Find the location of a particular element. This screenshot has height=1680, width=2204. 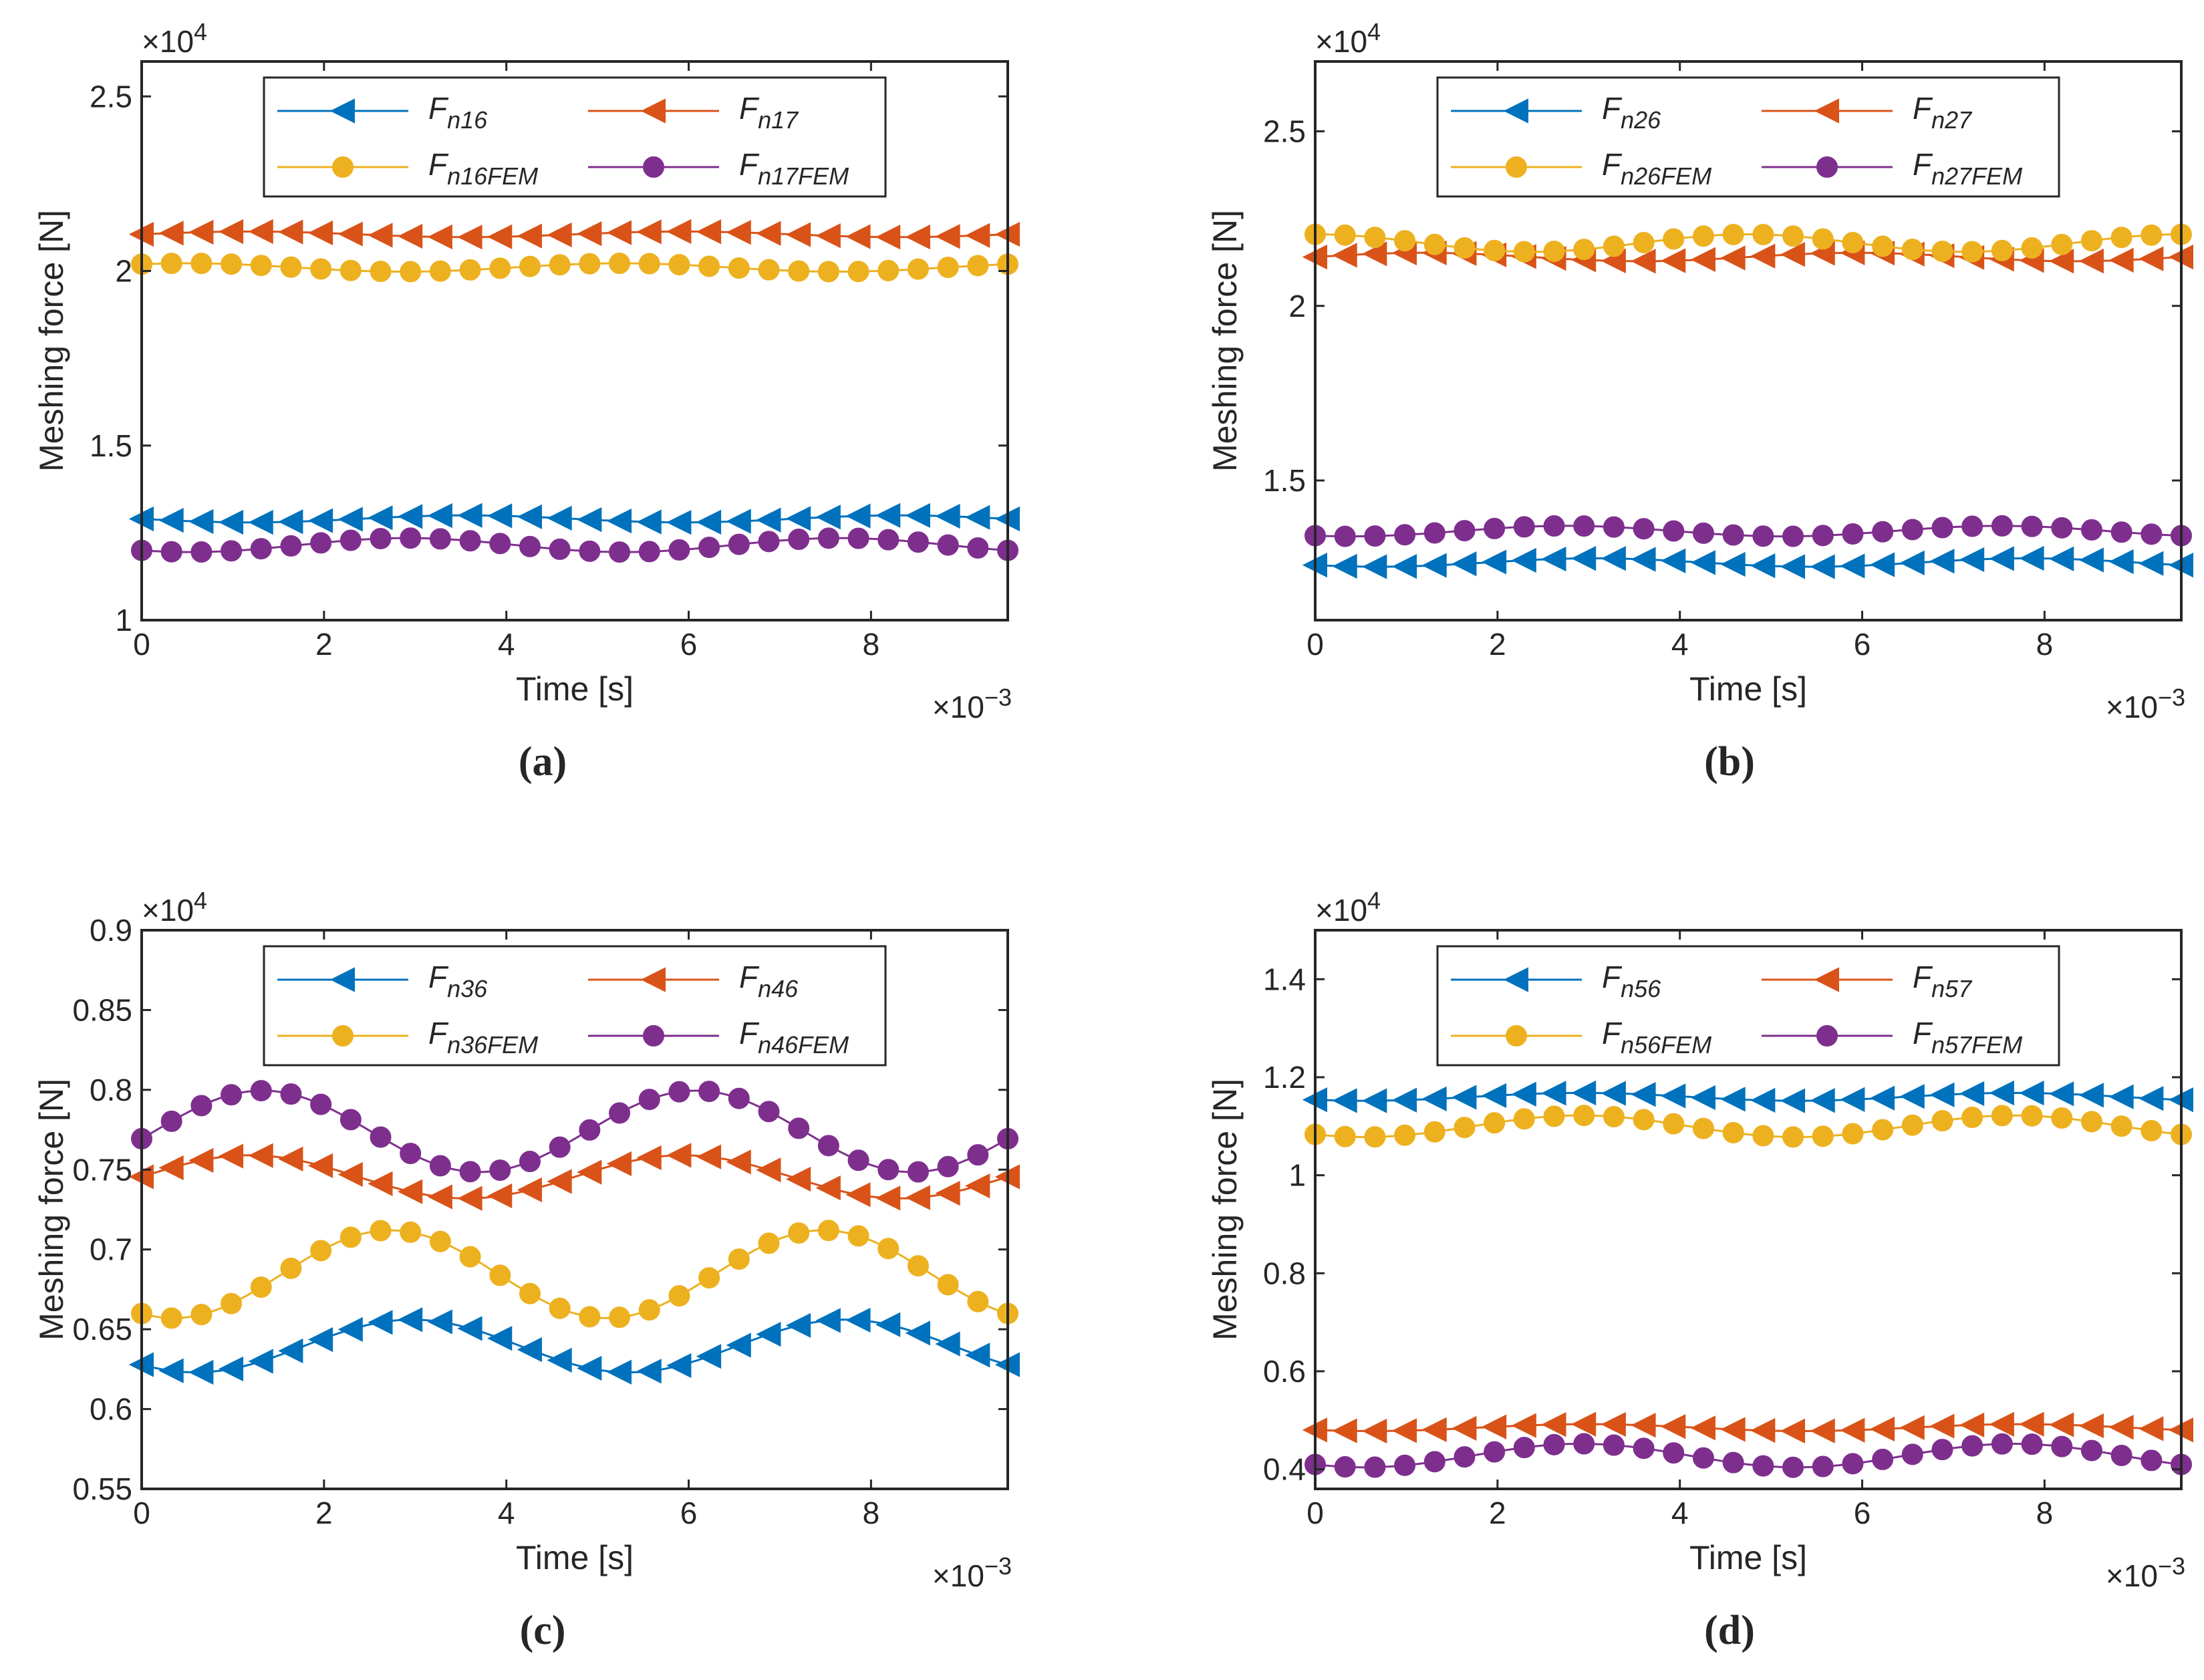

legend-label-sub: n17FEM is located at coordinates (803, 176).